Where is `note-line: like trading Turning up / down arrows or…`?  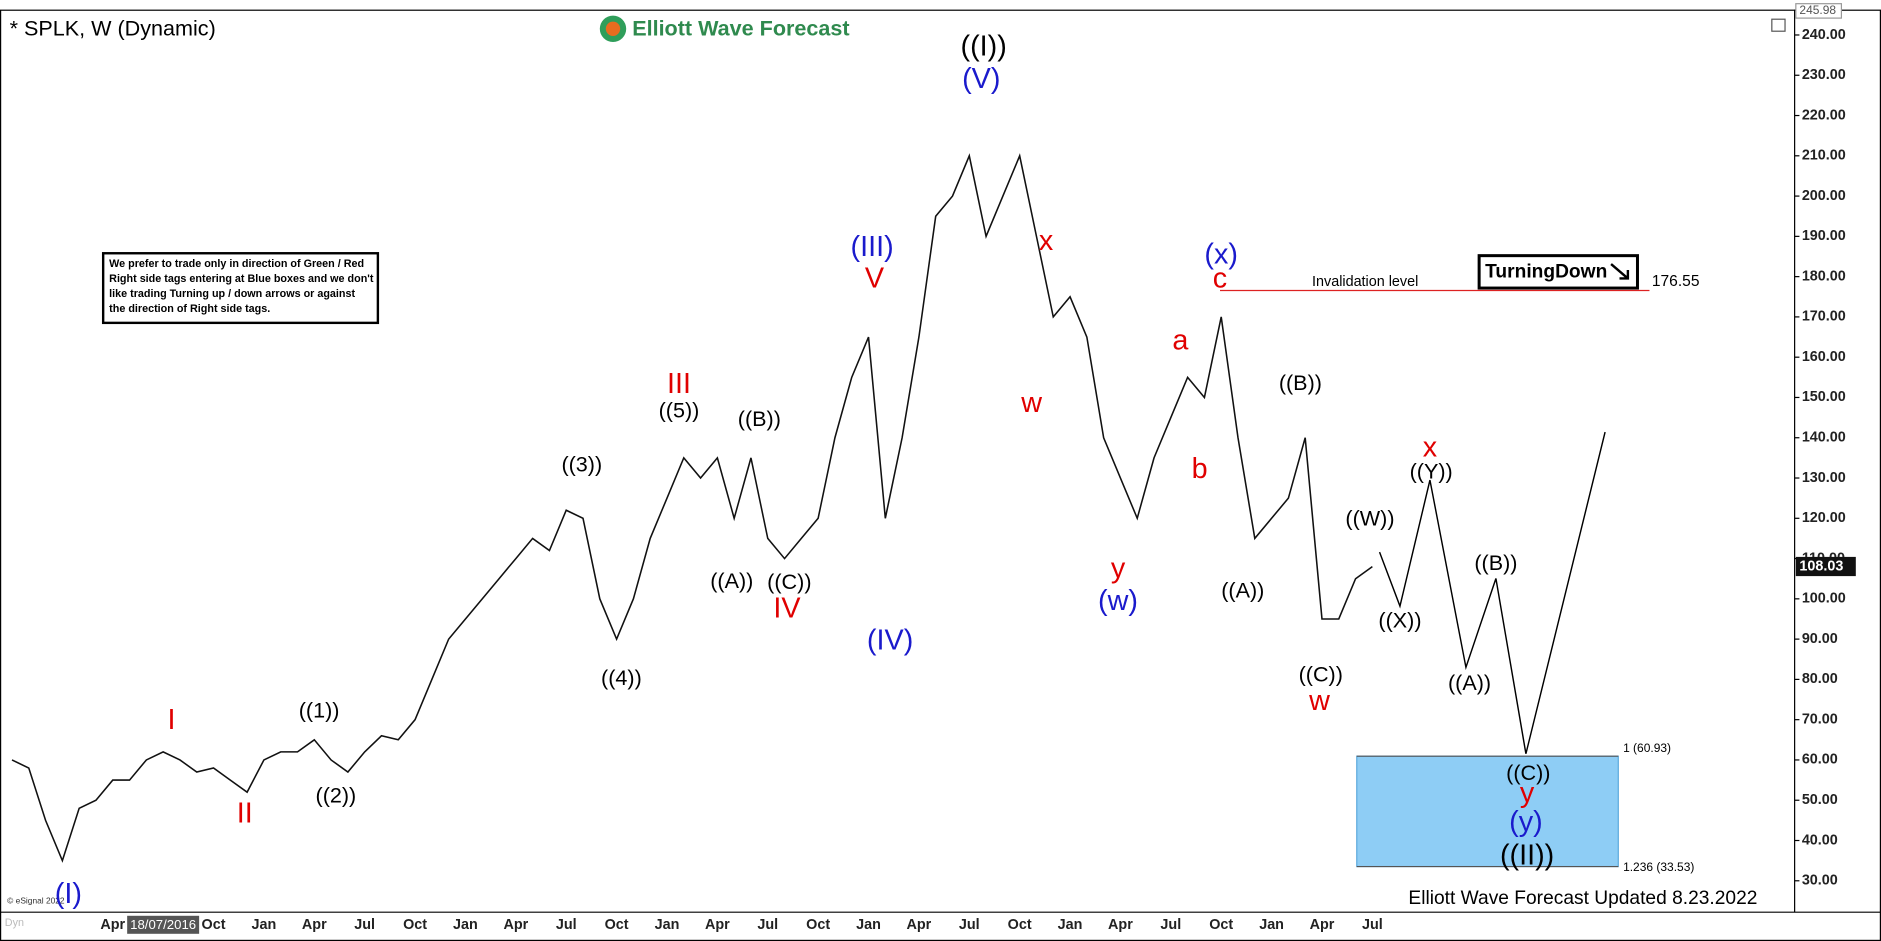 note-line: like trading Turning up / down arrows or… is located at coordinates (232, 294).